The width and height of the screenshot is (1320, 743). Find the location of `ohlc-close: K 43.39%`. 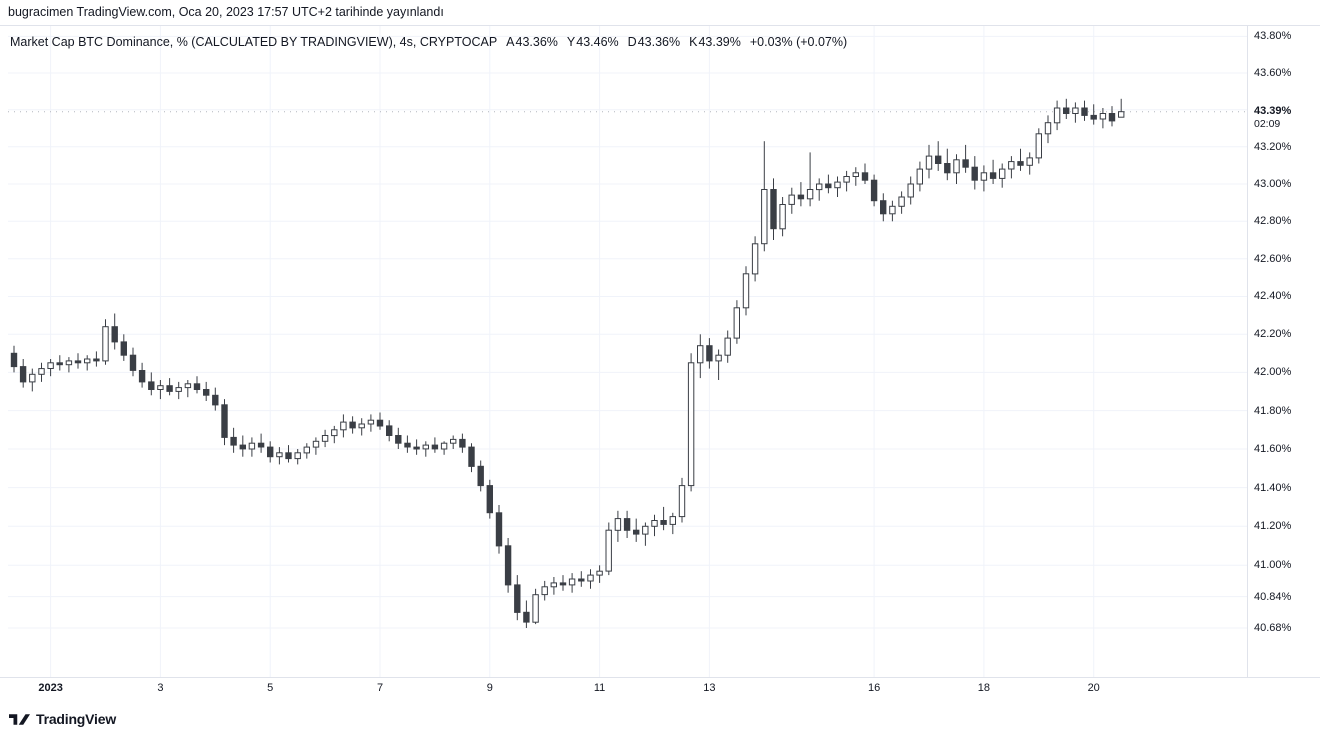

ohlc-close: K 43.39% is located at coordinates (715, 42).